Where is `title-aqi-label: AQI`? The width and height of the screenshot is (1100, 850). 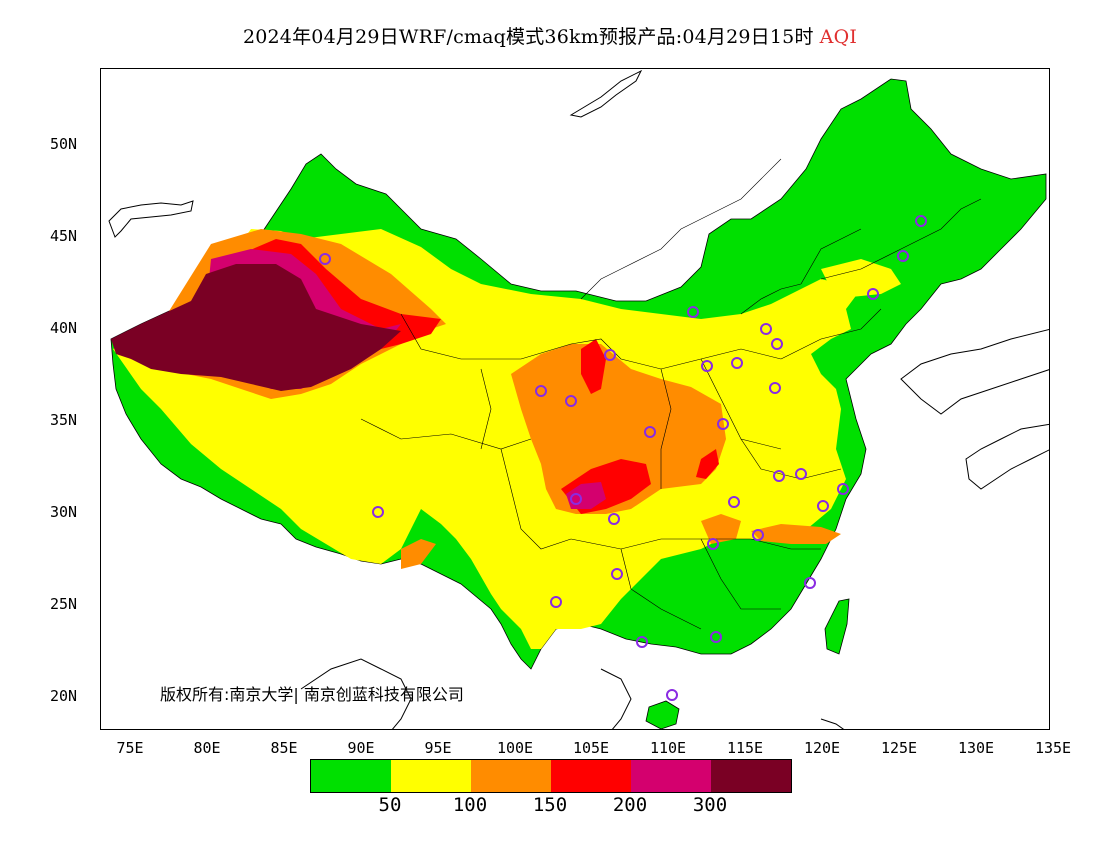
title-aqi-label: AQI is located at coordinates (838, 37).